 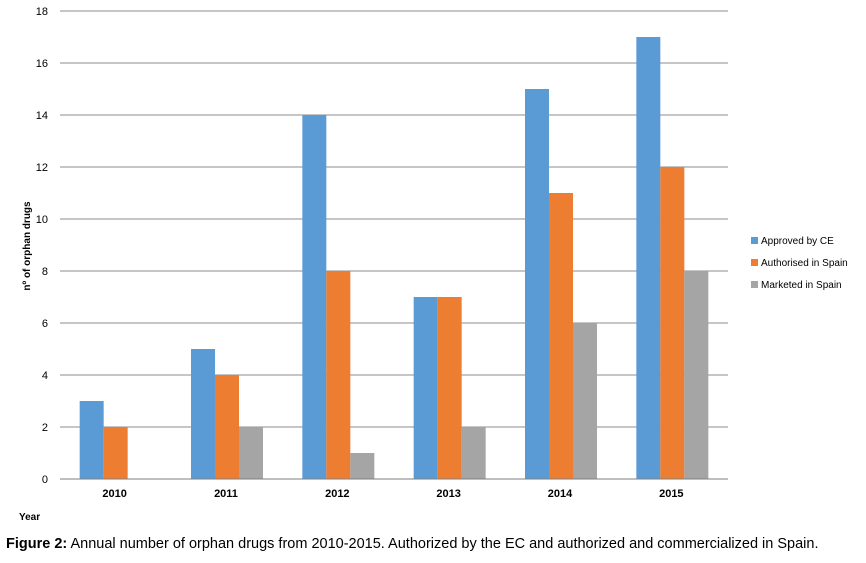 What do you see at coordinates (671, 494) in the screenshot?
I see `x-tick-label: 2015` at bounding box center [671, 494].